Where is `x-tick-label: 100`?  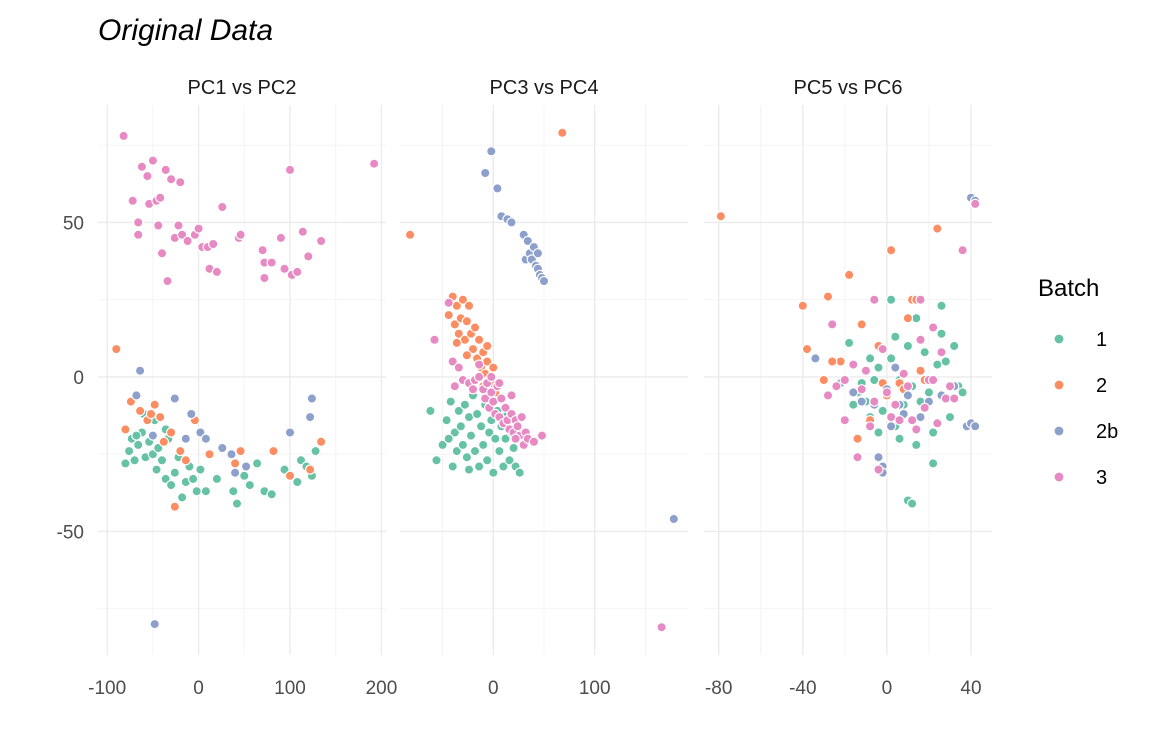 x-tick-label: 100 is located at coordinates (595, 688).